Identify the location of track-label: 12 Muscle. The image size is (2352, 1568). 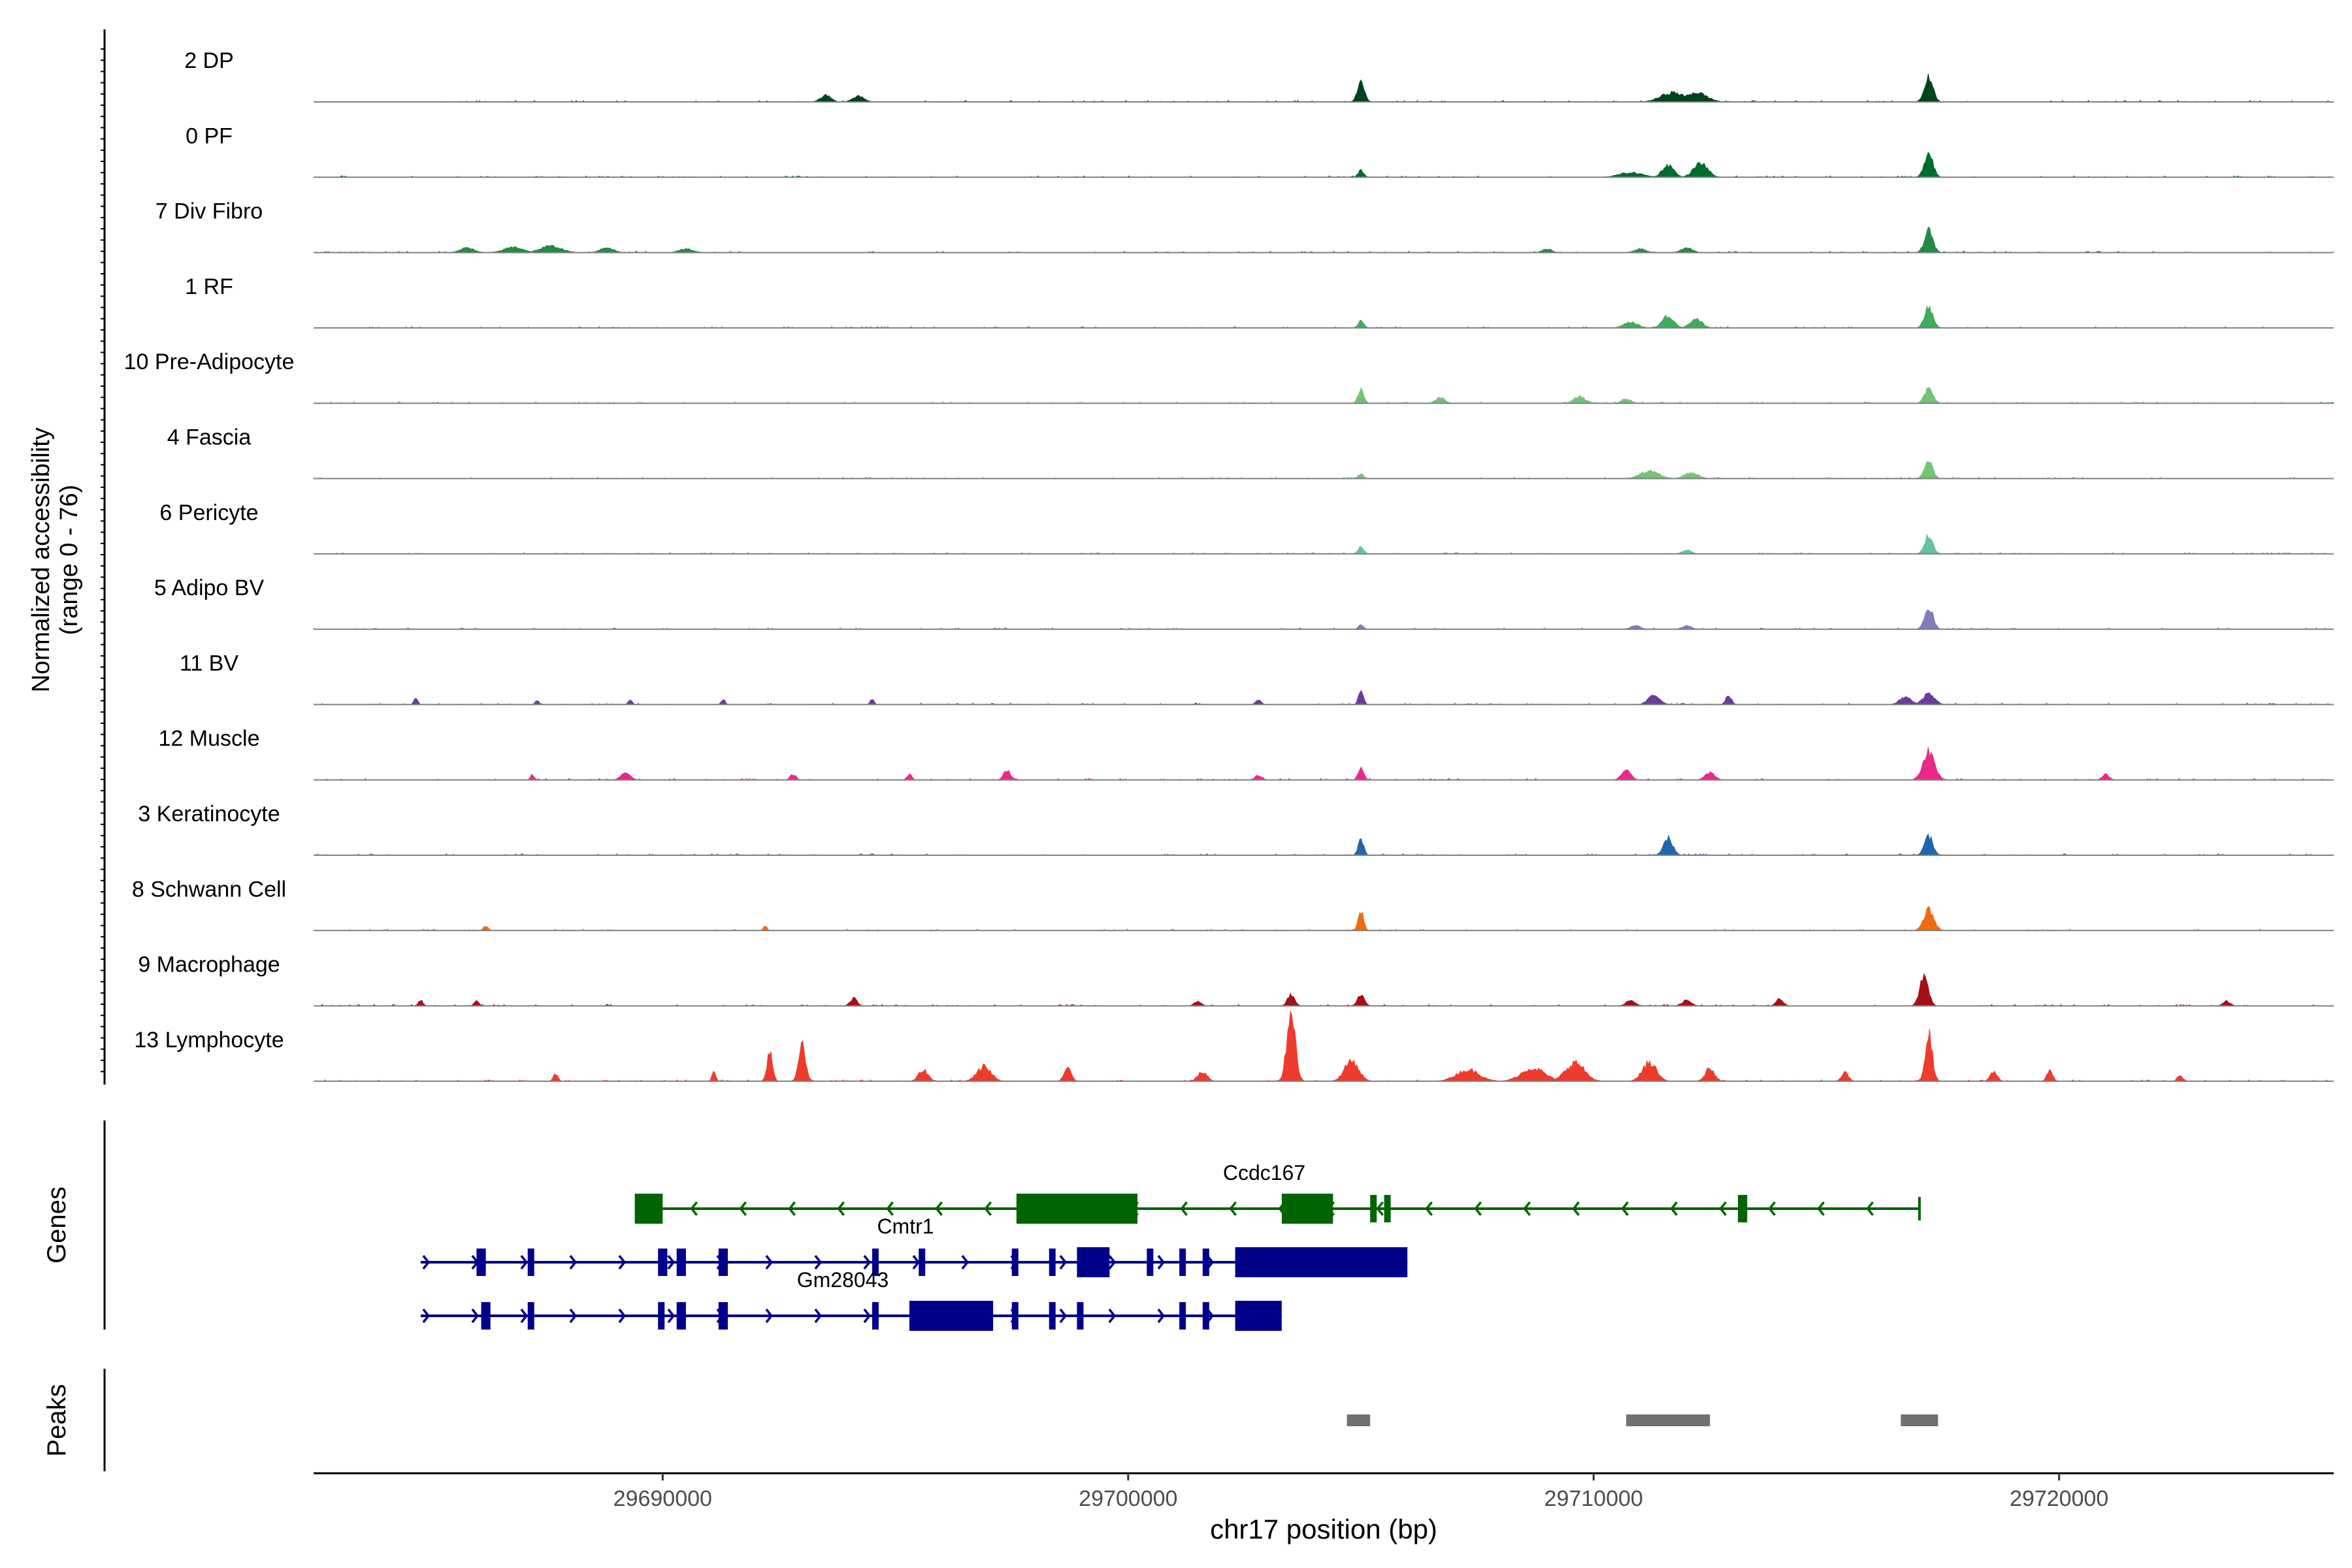
(209, 739).